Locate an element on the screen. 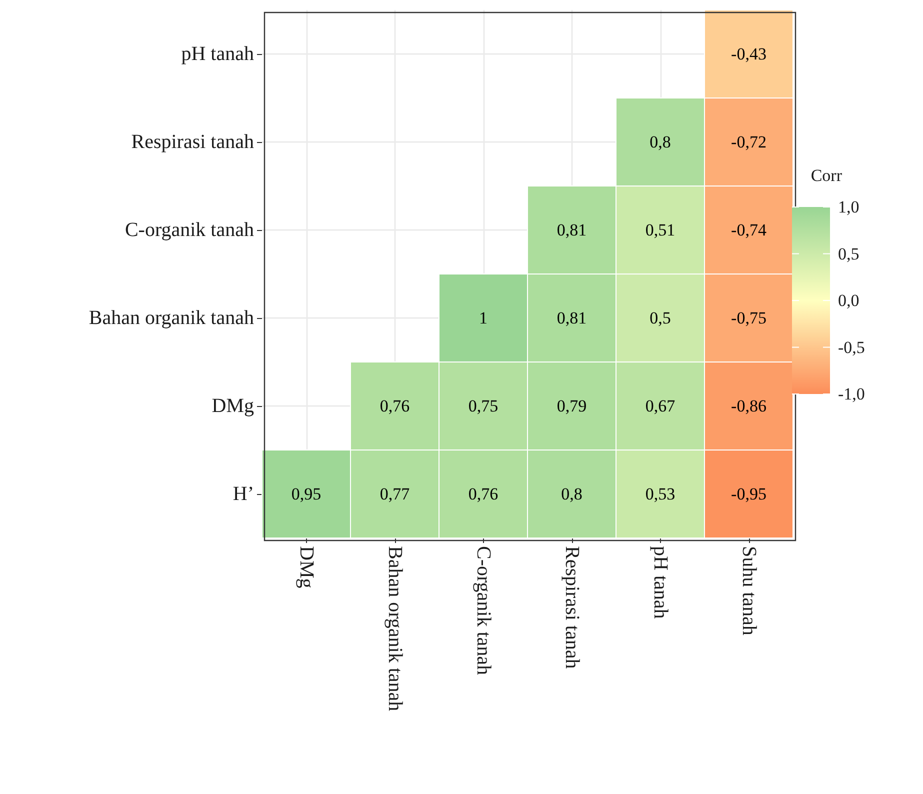  x-tick-label: DMg is located at coordinates (306, 567).